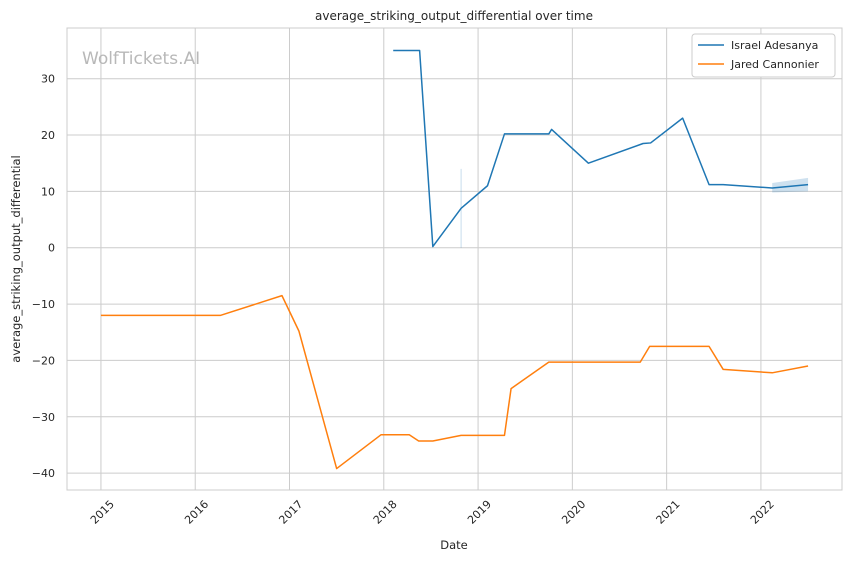 The image size is (850, 561). What do you see at coordinates (43, 473) in the screenshot?
I see `y-tick-label: −40` at bounding box center [43, 473].